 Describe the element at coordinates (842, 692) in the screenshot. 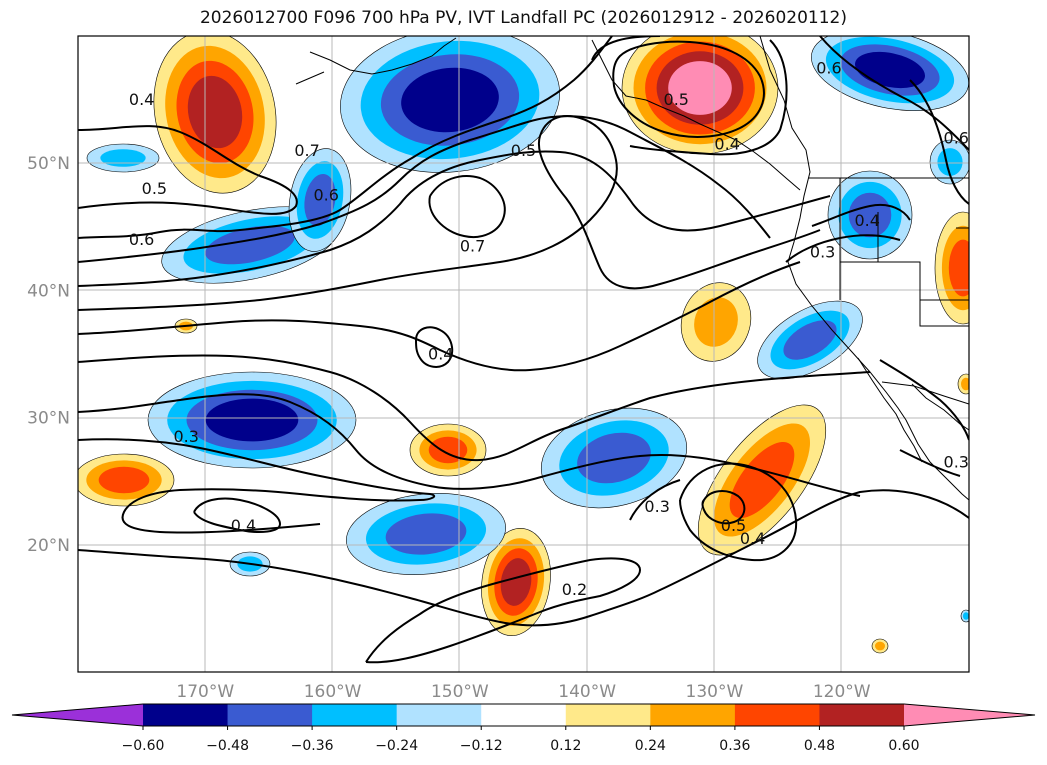

I see `lon-tick-label: 120°W` at that location.